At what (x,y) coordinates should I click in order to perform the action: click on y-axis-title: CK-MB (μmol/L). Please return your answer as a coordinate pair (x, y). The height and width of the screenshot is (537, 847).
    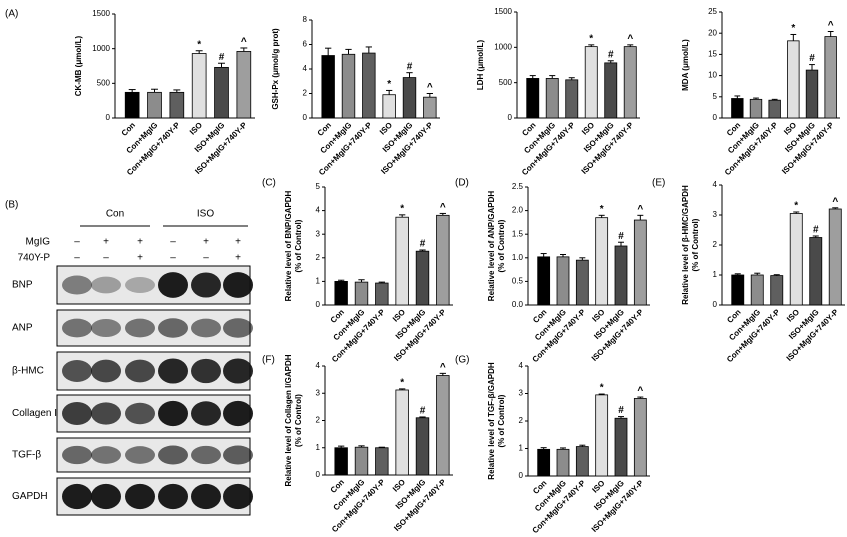
    Looking at the image, I should click on (78, 65).